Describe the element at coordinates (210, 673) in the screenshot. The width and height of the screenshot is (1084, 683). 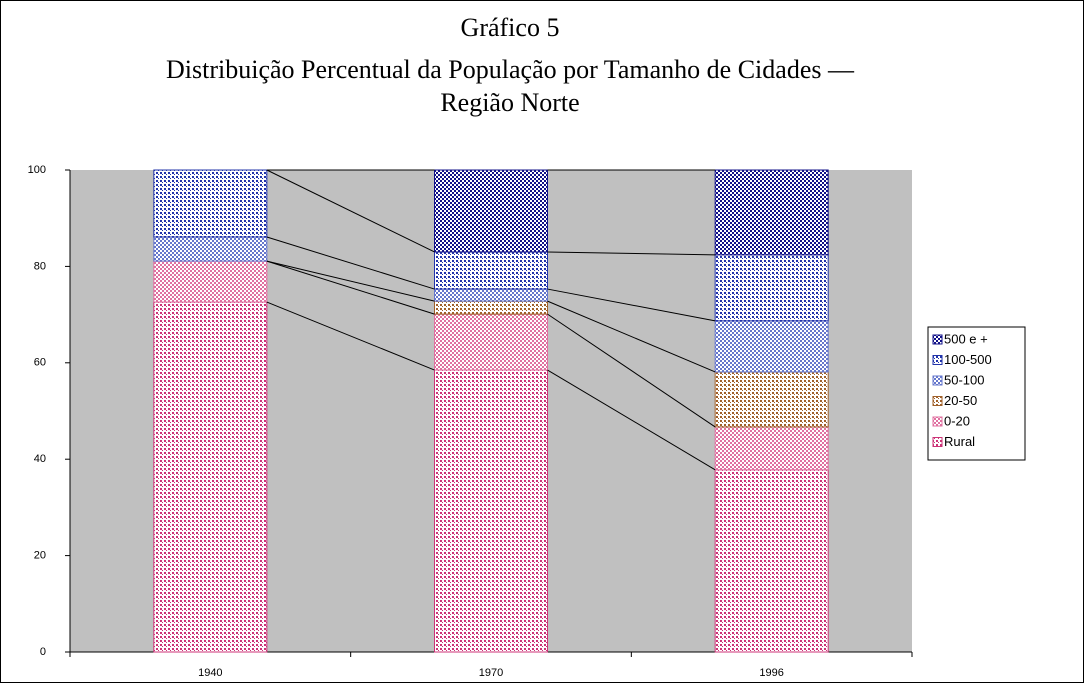
I see `x-tick-label: 1940` at that location.